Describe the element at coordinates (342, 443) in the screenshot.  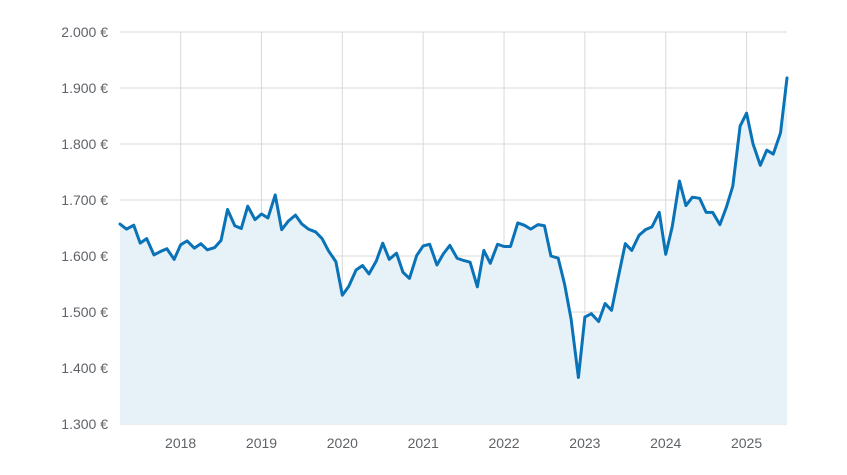
I see `x-tick-label: 2020` at that location.